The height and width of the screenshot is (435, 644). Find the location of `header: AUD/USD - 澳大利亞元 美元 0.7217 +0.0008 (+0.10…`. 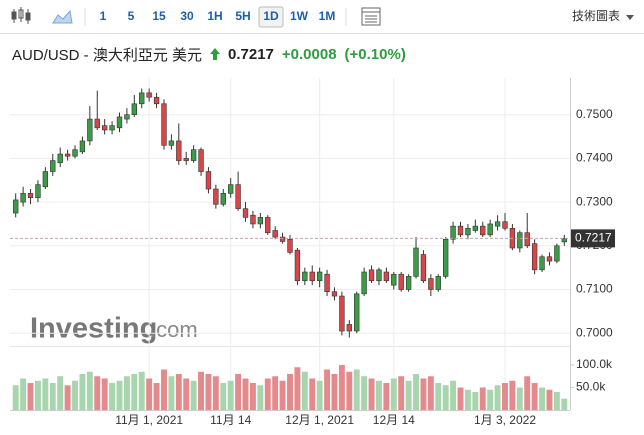

header: AUD/USD - 澳大利亞元 美元 0.7217 +0.0008 (+0.10… is located at coordinates (209, 54).